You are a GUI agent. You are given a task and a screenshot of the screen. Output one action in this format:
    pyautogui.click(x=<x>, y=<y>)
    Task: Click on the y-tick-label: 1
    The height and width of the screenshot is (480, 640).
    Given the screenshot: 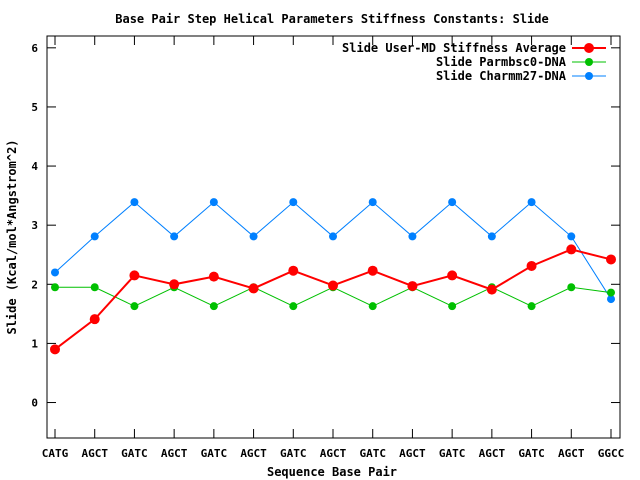 What is the action you would take?
    pyautogui.click(x=34, y=343)
    